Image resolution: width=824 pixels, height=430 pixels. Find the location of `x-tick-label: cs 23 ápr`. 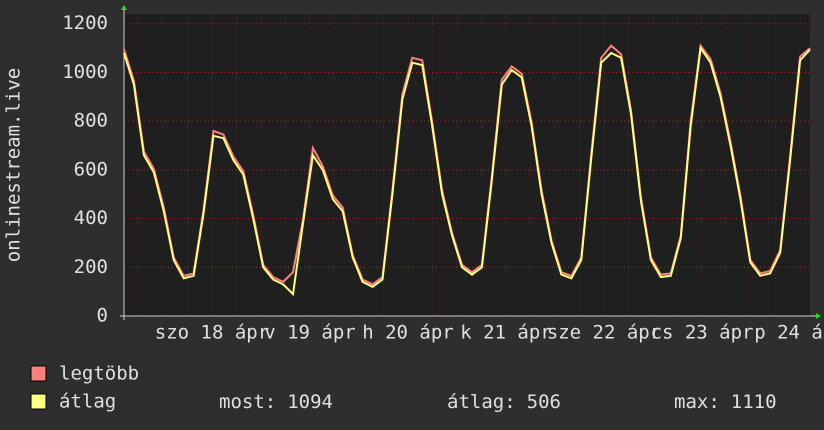

x-tick-label: cs 23 ápr is located at coordinates (702, 333).